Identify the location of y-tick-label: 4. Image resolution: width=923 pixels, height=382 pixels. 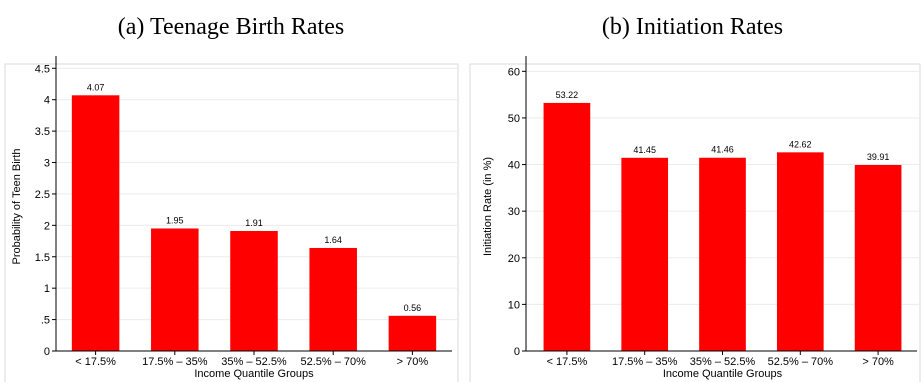
(47, 101).